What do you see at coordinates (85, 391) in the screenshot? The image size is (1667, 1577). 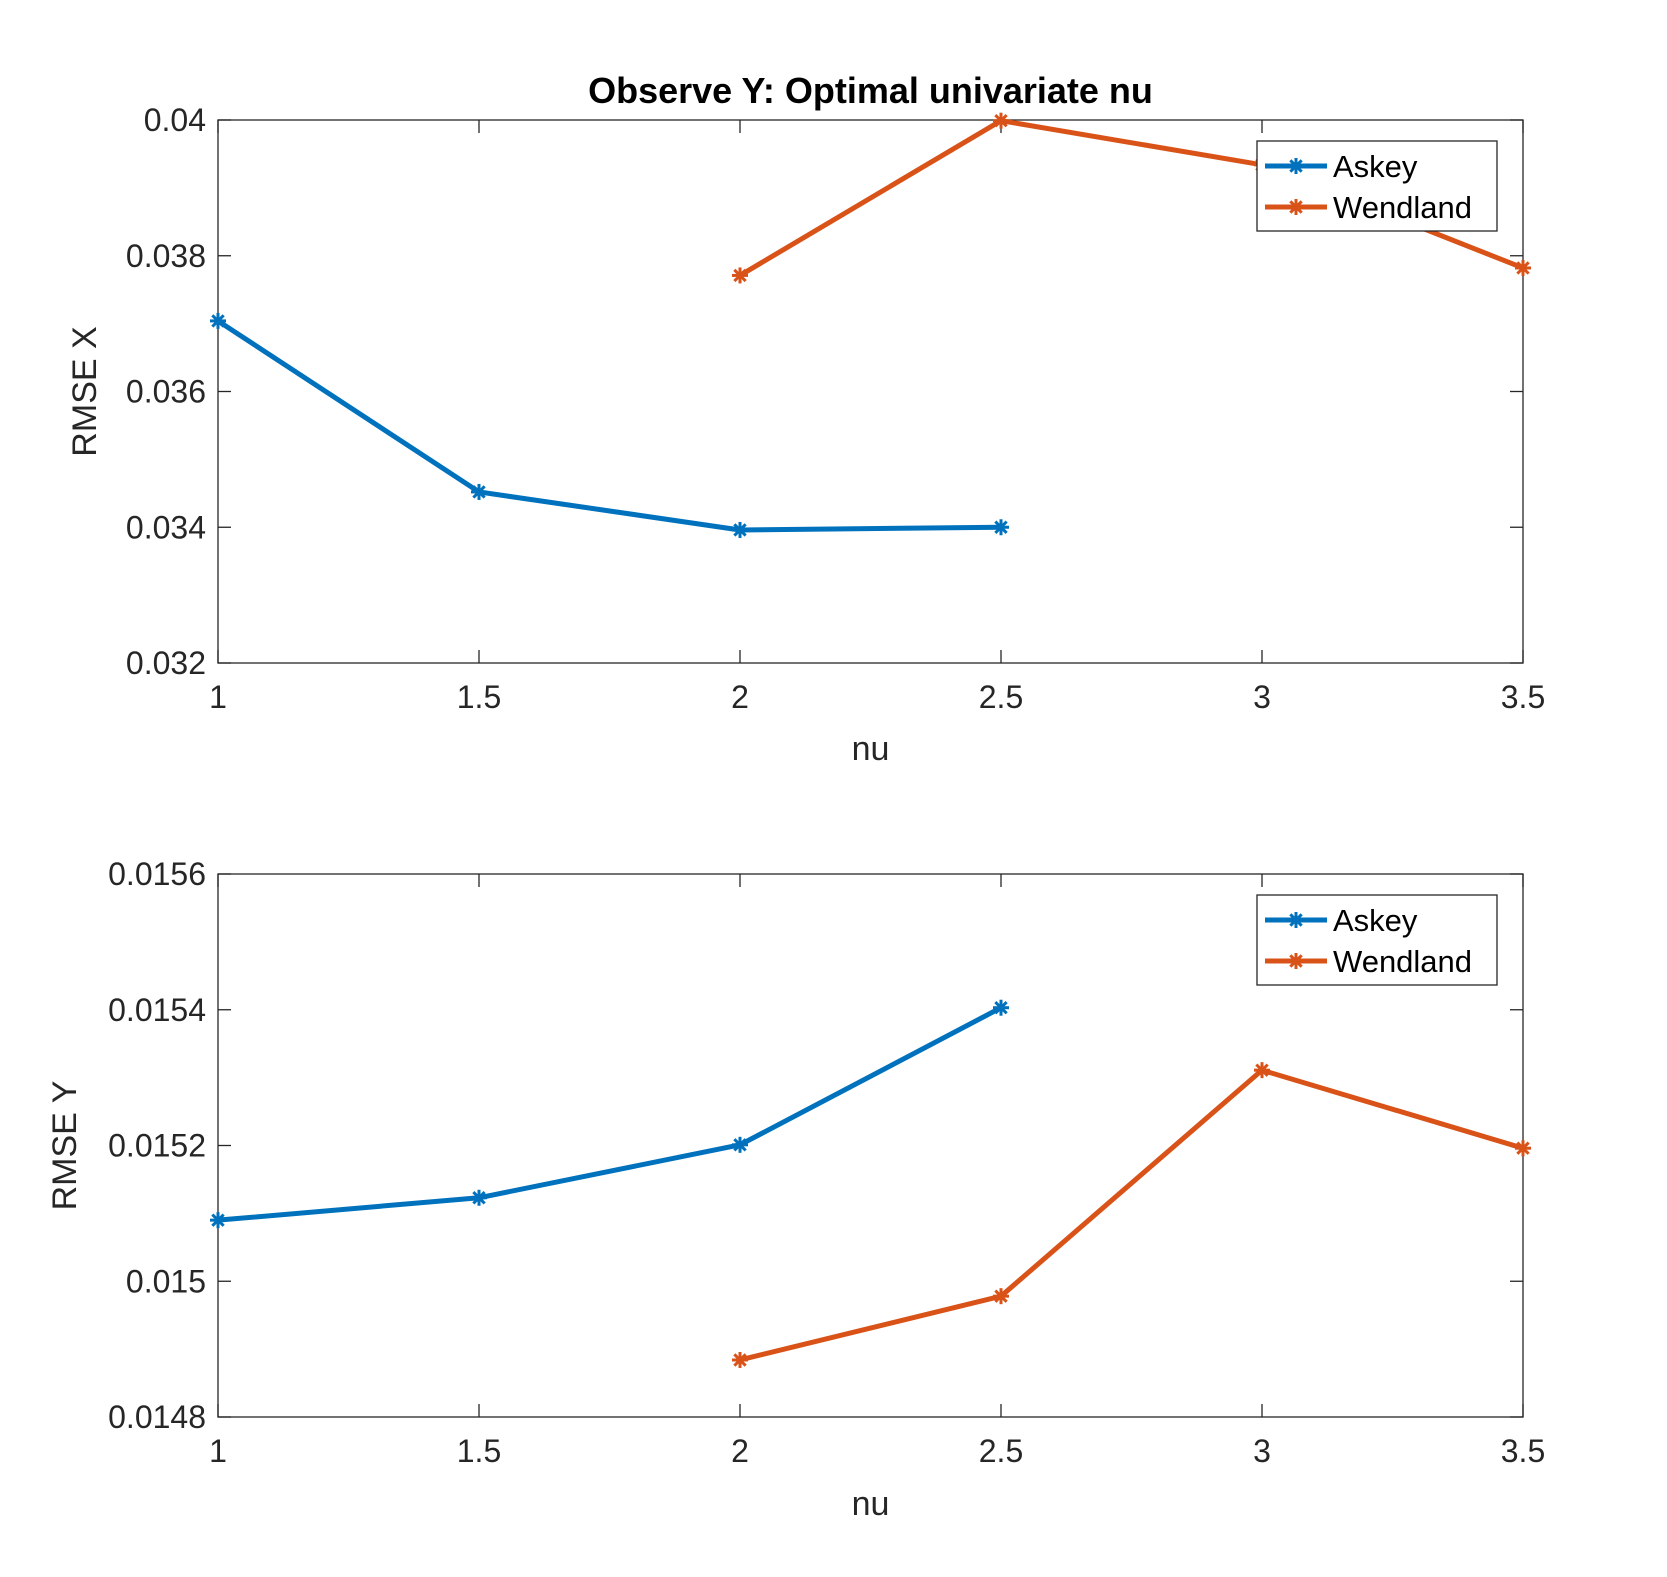 I see `y-axis-label: RMSE X` at bounding box center [85, 391].